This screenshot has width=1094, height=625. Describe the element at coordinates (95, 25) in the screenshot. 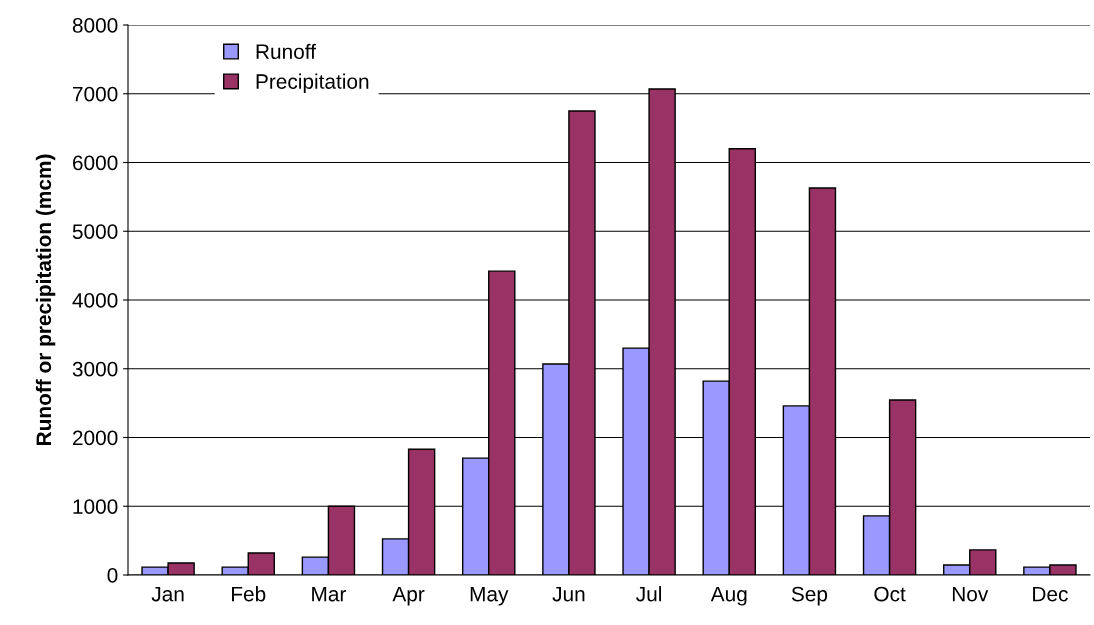

I see `y-tick-label: 8000` at that location.